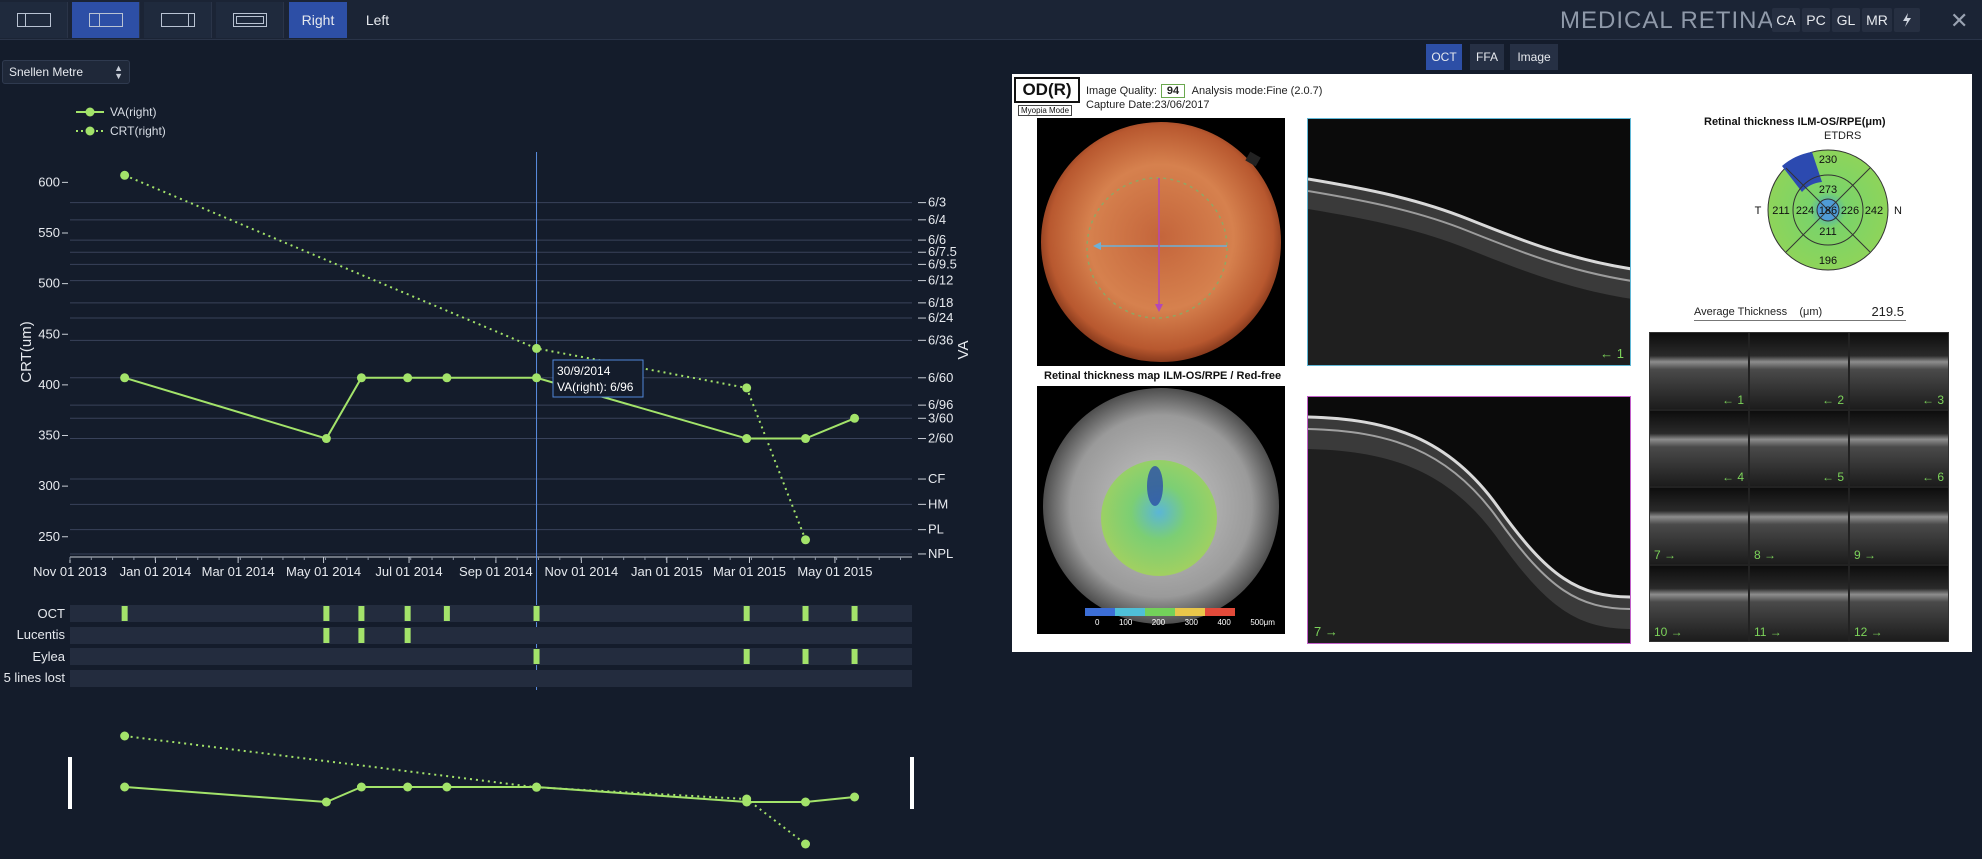  I want to click on eye-right-button: Right, so click(318, 20).